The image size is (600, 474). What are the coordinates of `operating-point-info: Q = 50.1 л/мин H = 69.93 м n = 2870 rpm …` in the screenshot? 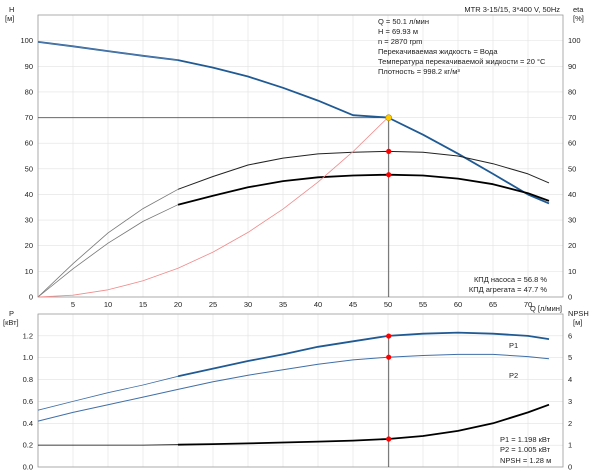 It's located at (462, 46).